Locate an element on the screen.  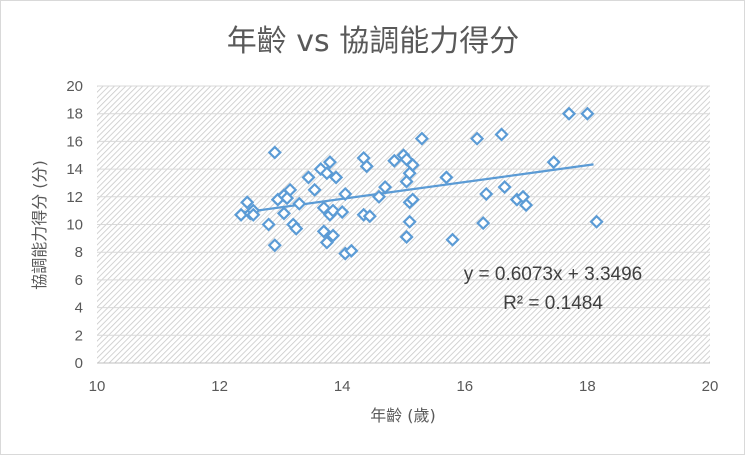
y-tick-label: 4 is located at coordinates (79, 308).